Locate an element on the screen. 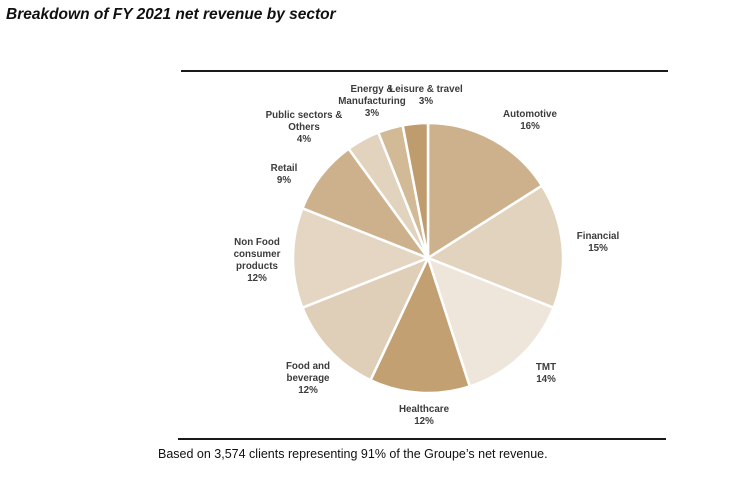 The height and width of the screenshot is (480, 734). slice-label-line: Financial is located at coordinates (598, 236).